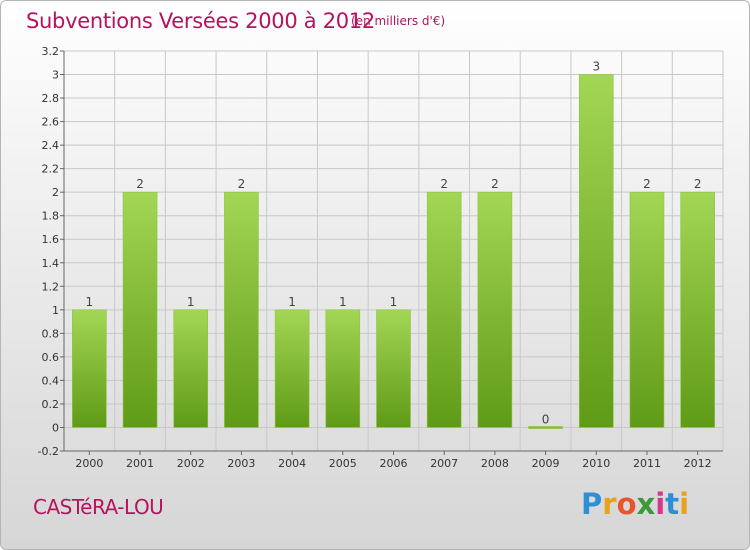  I want to click on bar-2007, so click(444, 309).